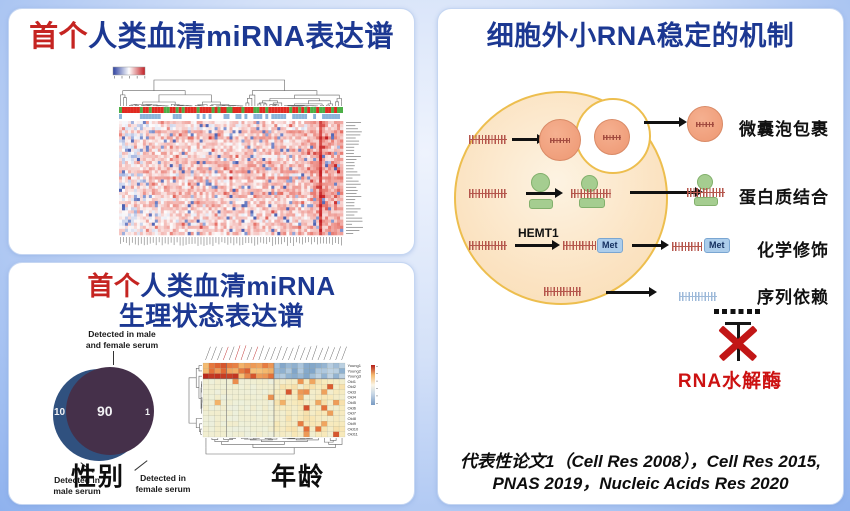 The width and height of the screenshot is (850, 511). What do you see at coordinates (784, 129) in the screenshot?
I see `mechanism-label-vesicle: 微囊泡包裹` at bounding box center [784, 129].